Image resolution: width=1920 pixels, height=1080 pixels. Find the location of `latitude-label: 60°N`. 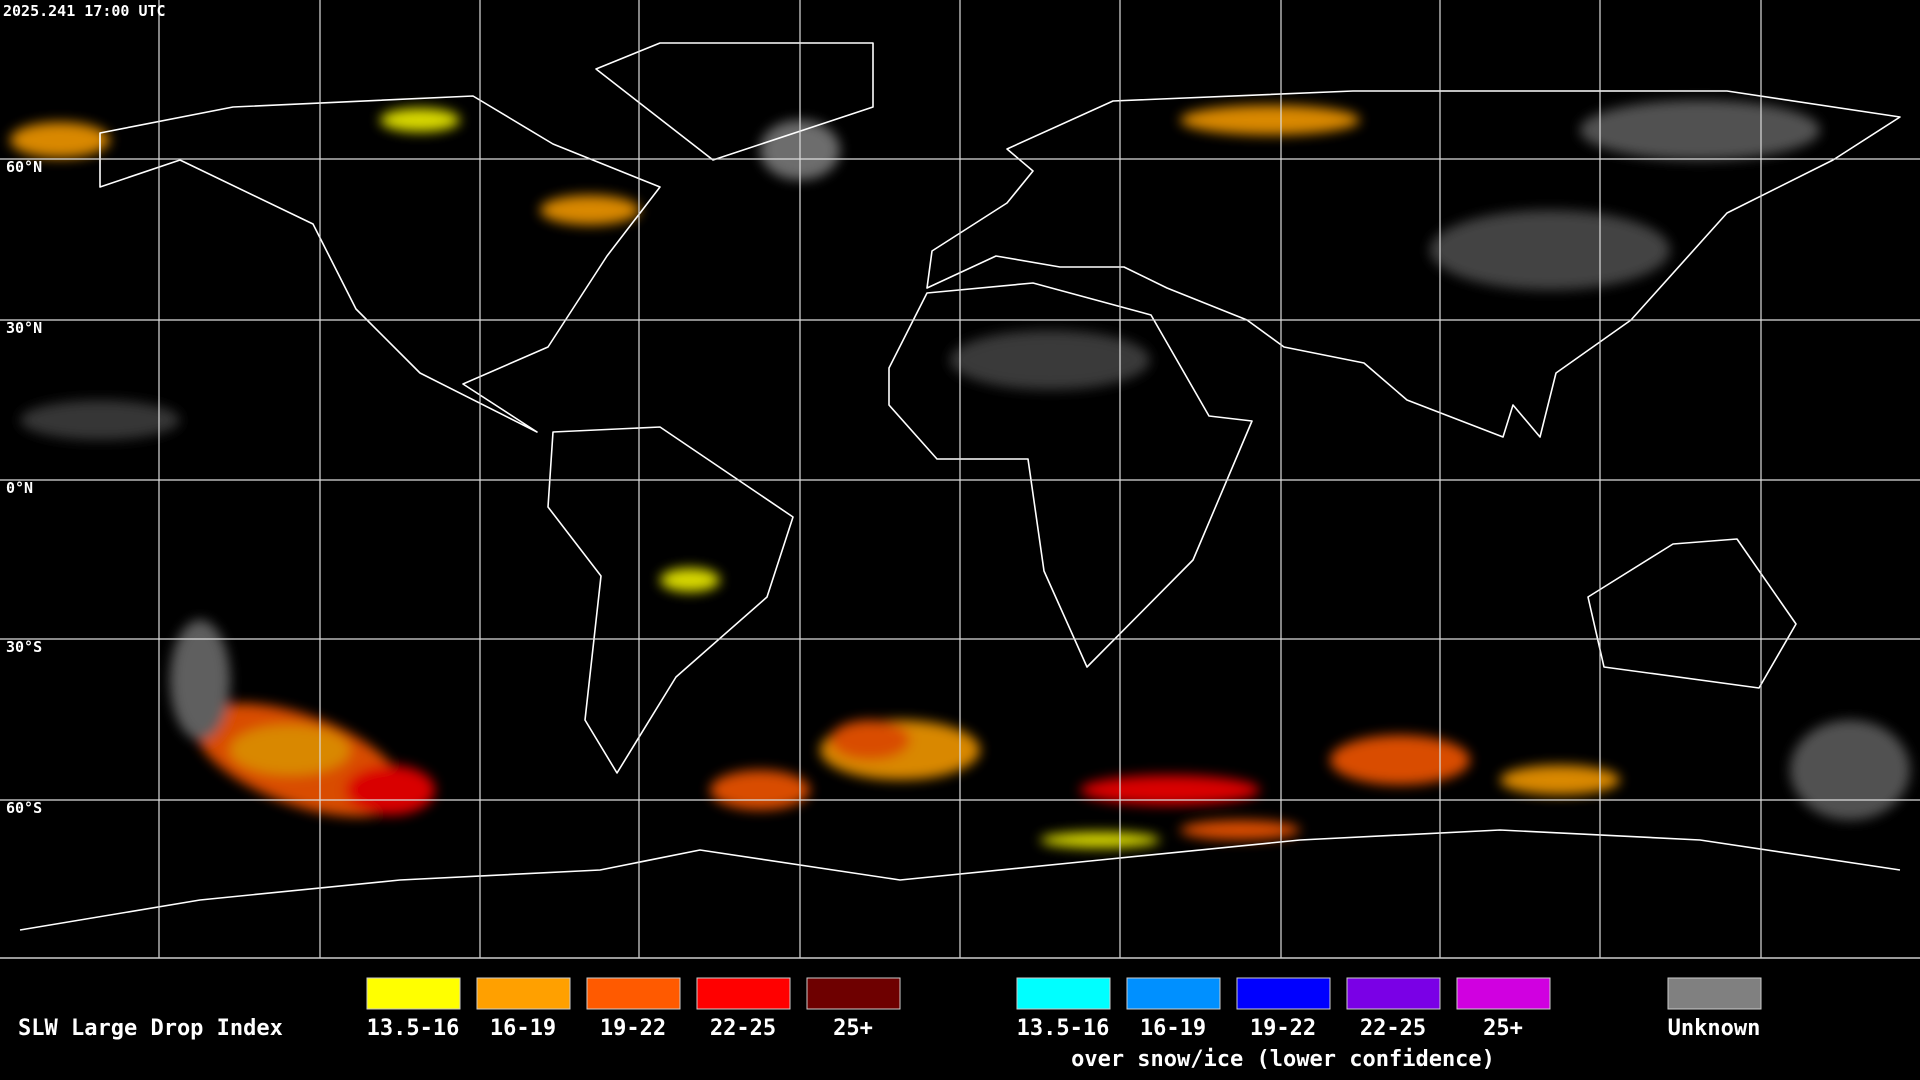

latitude-label: 60°N is located at coordinates (24, 167).